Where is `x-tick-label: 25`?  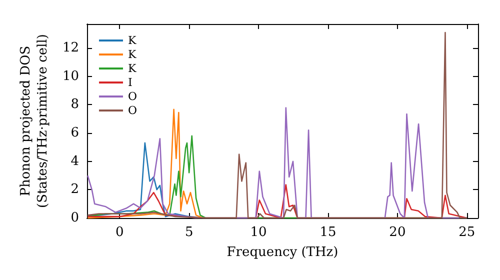 x-tick-label: 25 is located at coordinates (467, 232).